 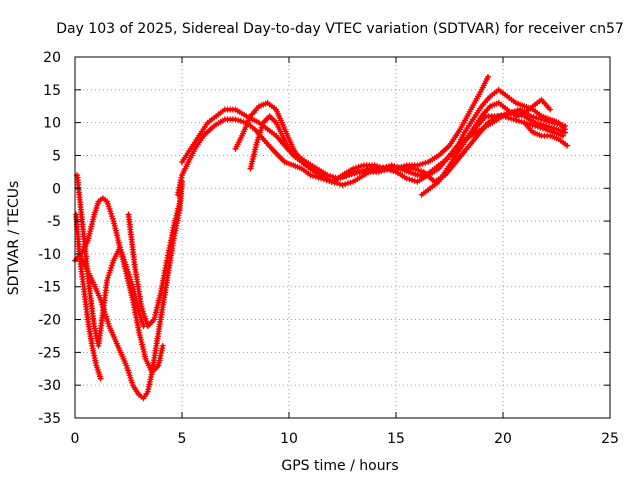 What do you see at coordinates (396, 439) in the screenshot?
I see `x-tick-label: 15` at bounding box center [396, 439].